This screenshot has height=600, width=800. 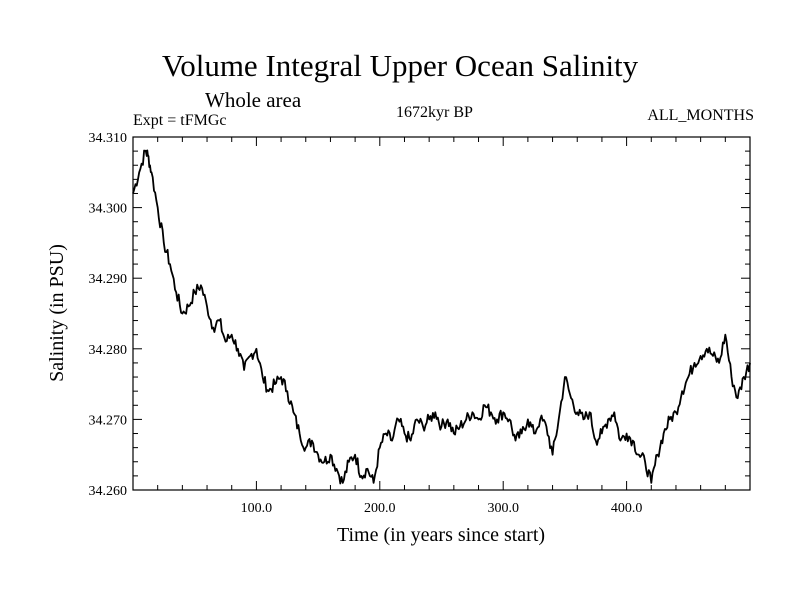 What do you see at coordinates (257, 508) in the screenshot?
I see `x-tick-label: 100.0` at bounding box center [257, 508].